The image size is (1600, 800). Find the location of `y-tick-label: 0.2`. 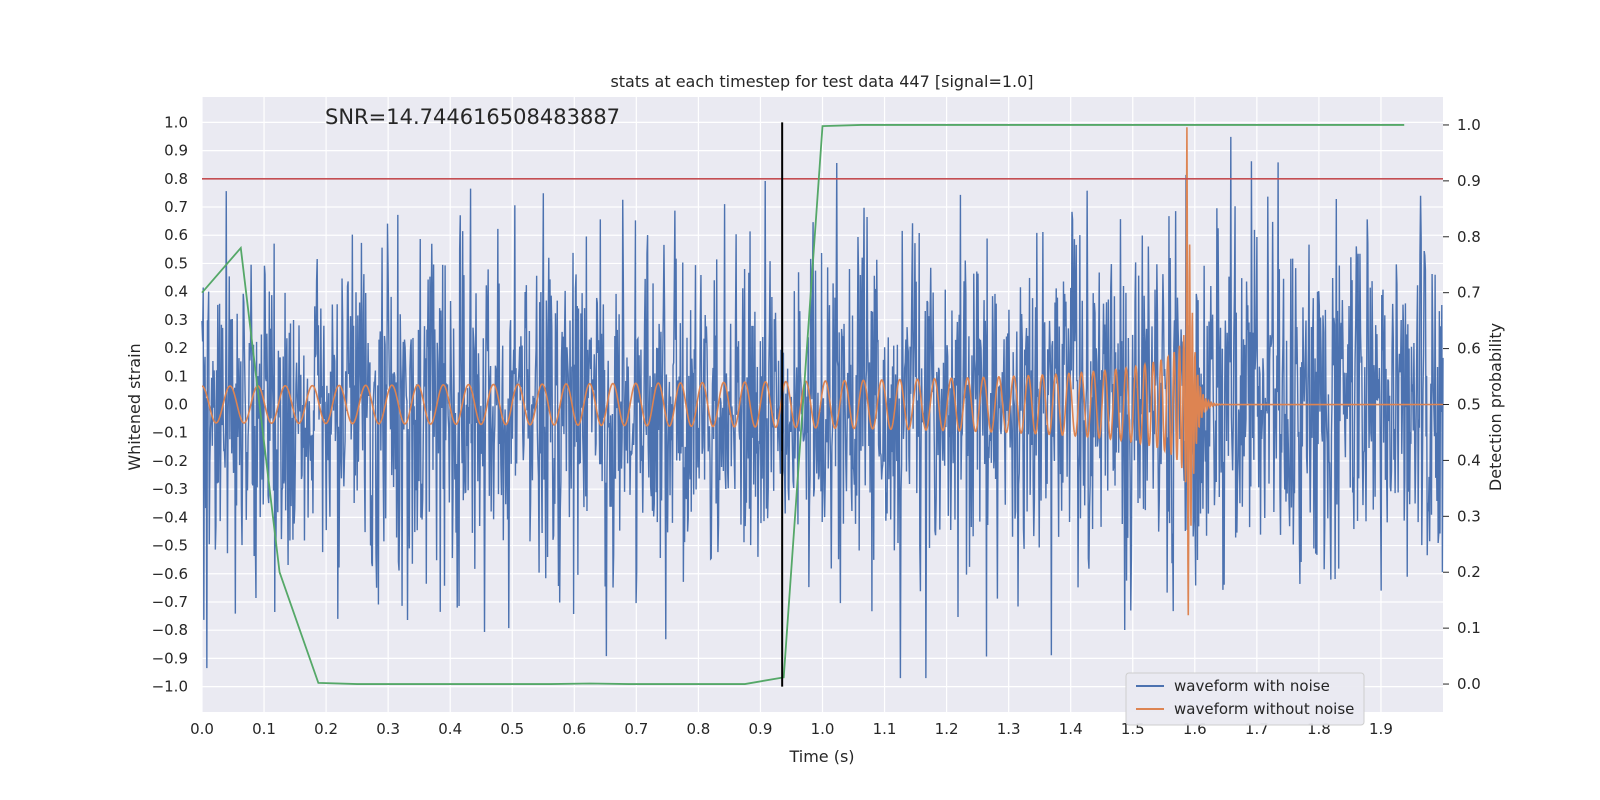

y-tick-label: 0.2 is located at coordinates (176, 348).